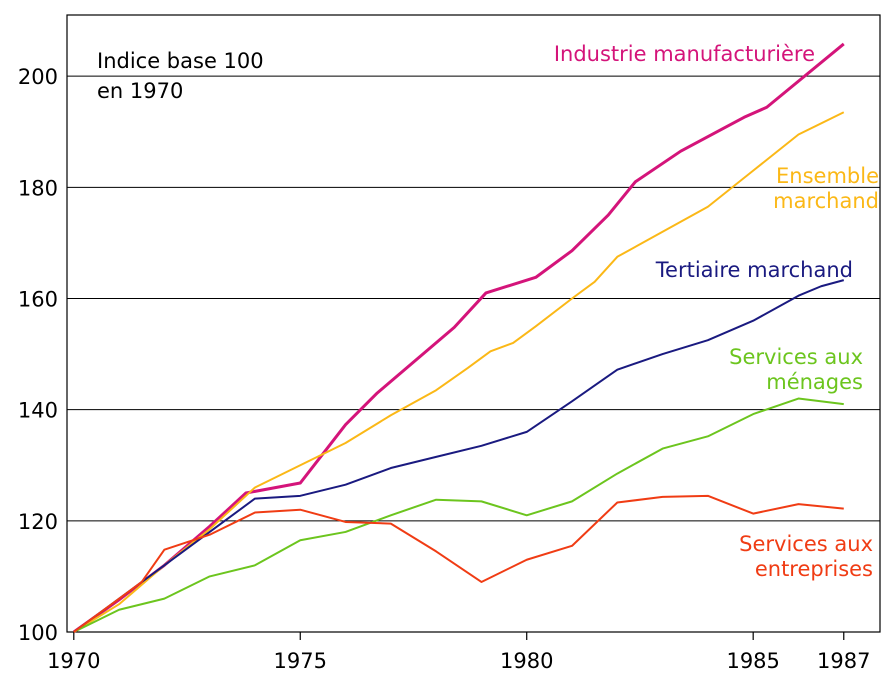 The width and height of the screenshot is (883, 673). I want to click on annotation: Indice base 100, so click(180, 61).